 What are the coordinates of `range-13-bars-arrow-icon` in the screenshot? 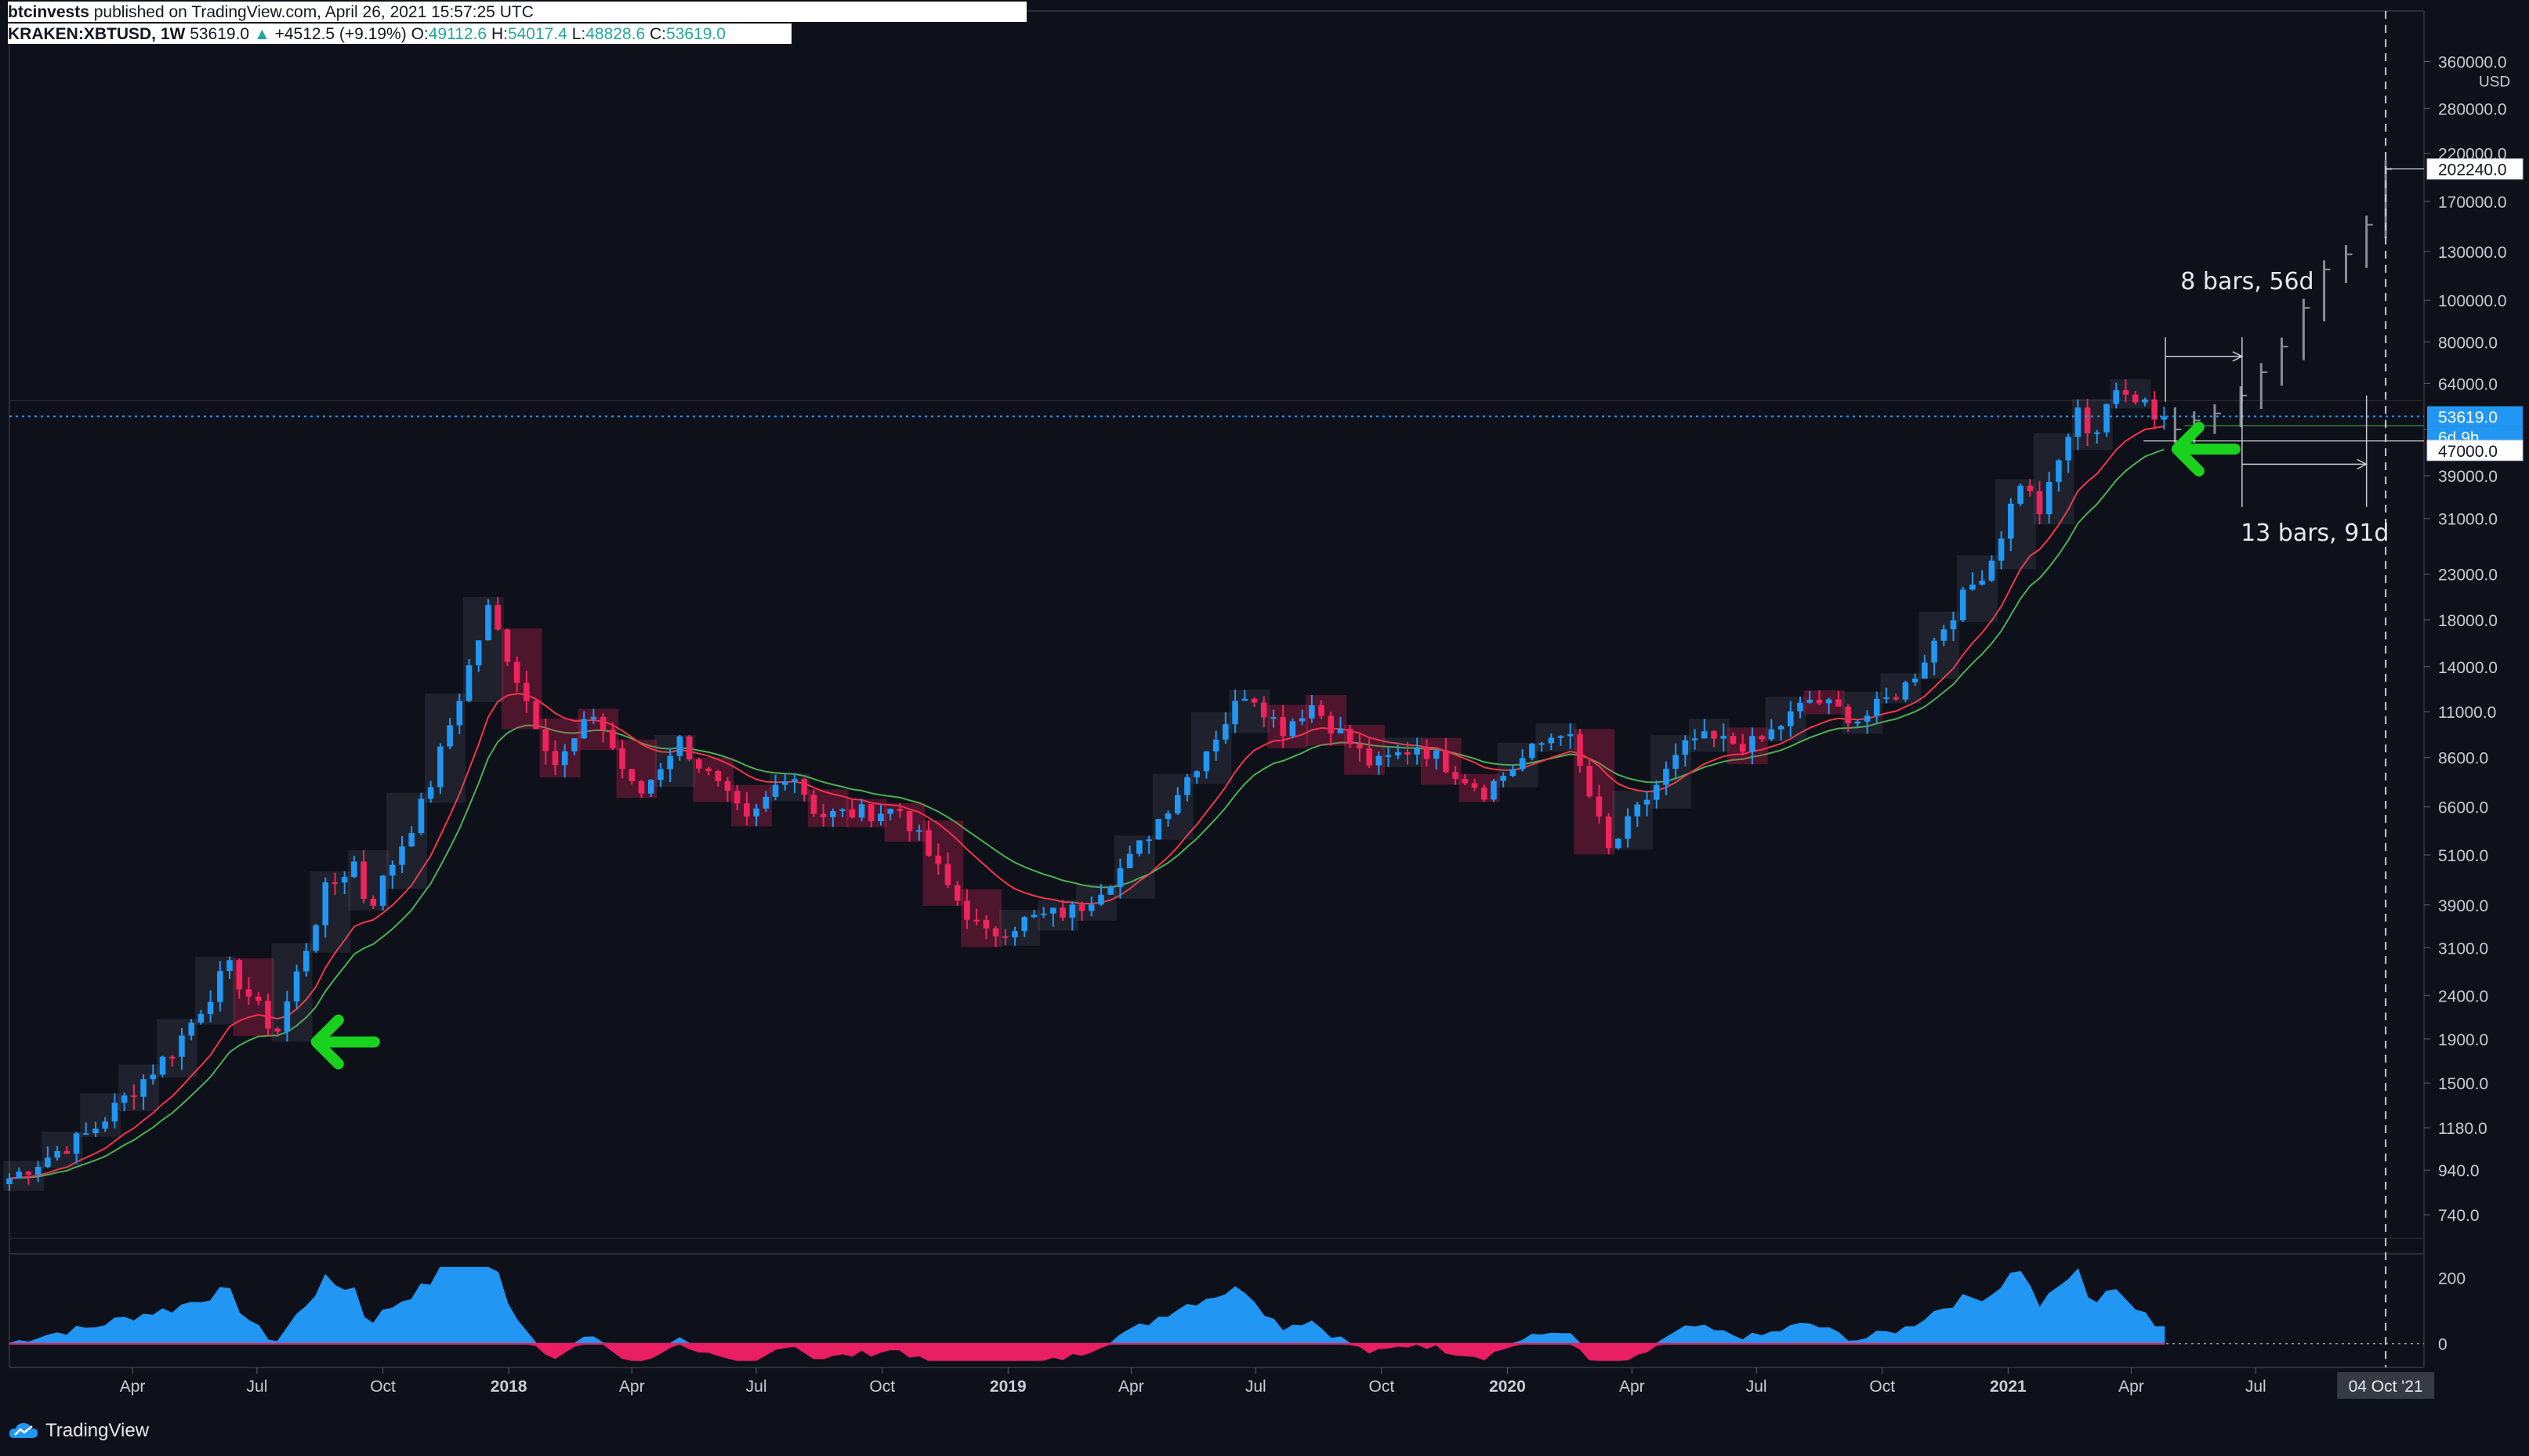 It's located at (2362, 464).